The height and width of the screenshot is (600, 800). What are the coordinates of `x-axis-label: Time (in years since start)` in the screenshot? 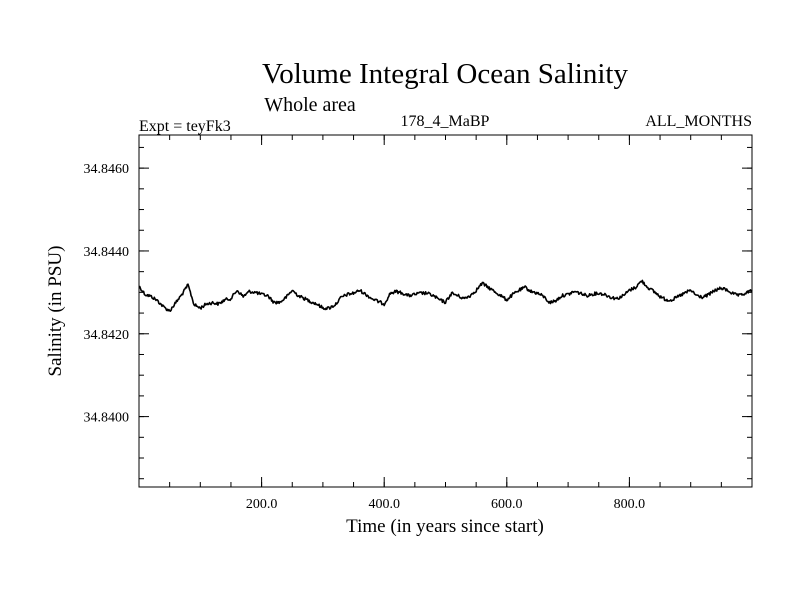 It's located at (445, 526).